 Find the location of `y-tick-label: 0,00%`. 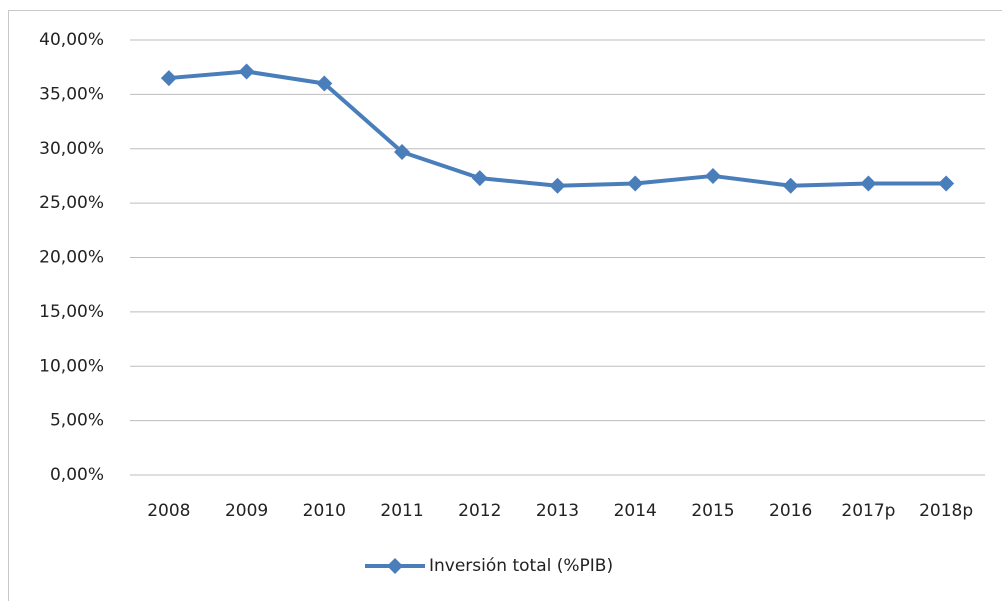

y-tick-label: 0,00% is located at coordinates (77, 475).